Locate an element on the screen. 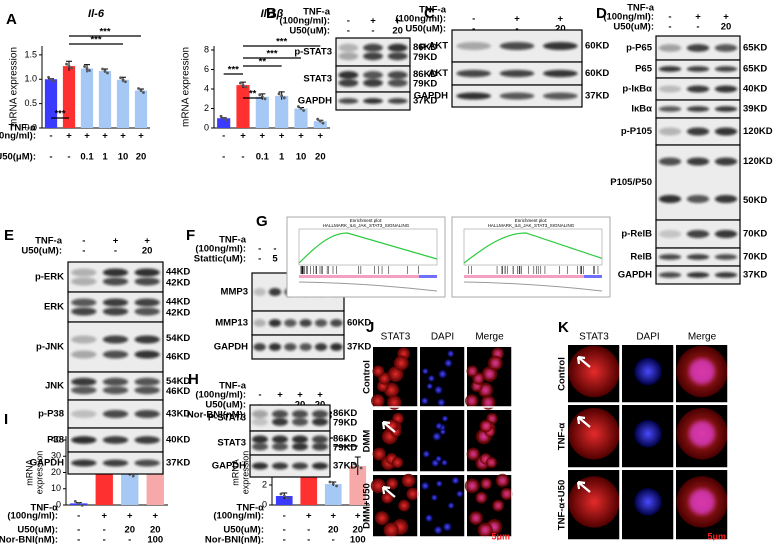 The width and height of the screenshot is (777, 544). label: 0.1 is located at coordinates (263, 157).